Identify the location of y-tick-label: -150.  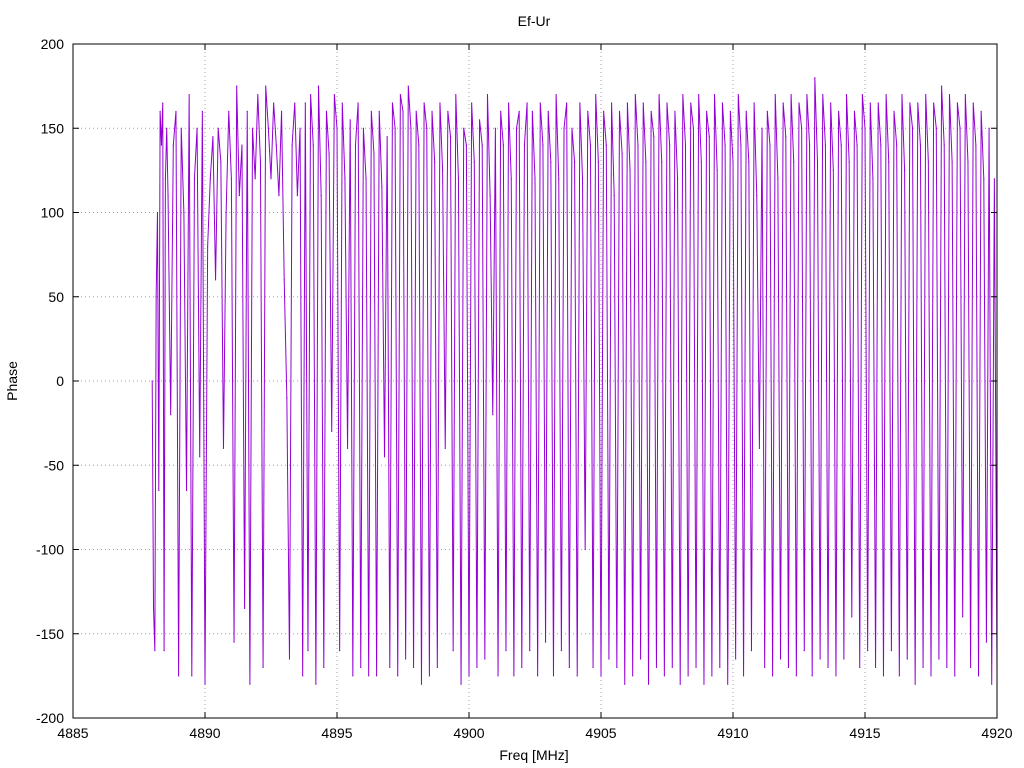
(50, 634).